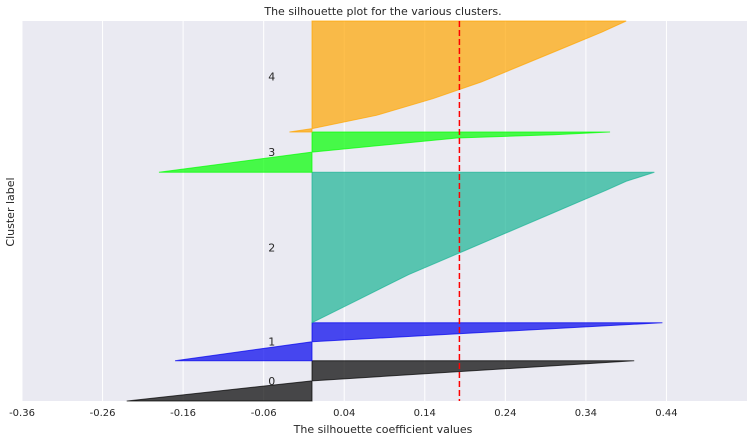 This screenshot has width=753, height=442. I want to click on x-tick-label: 0.44, so click(666, 413).